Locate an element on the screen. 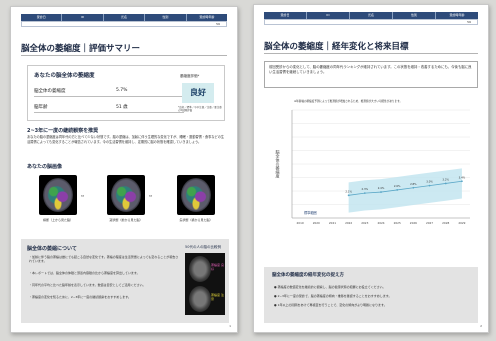 The height and width of the screenshot is (341, 496). data-label: 2.1% is located at coordinates (348, 191).